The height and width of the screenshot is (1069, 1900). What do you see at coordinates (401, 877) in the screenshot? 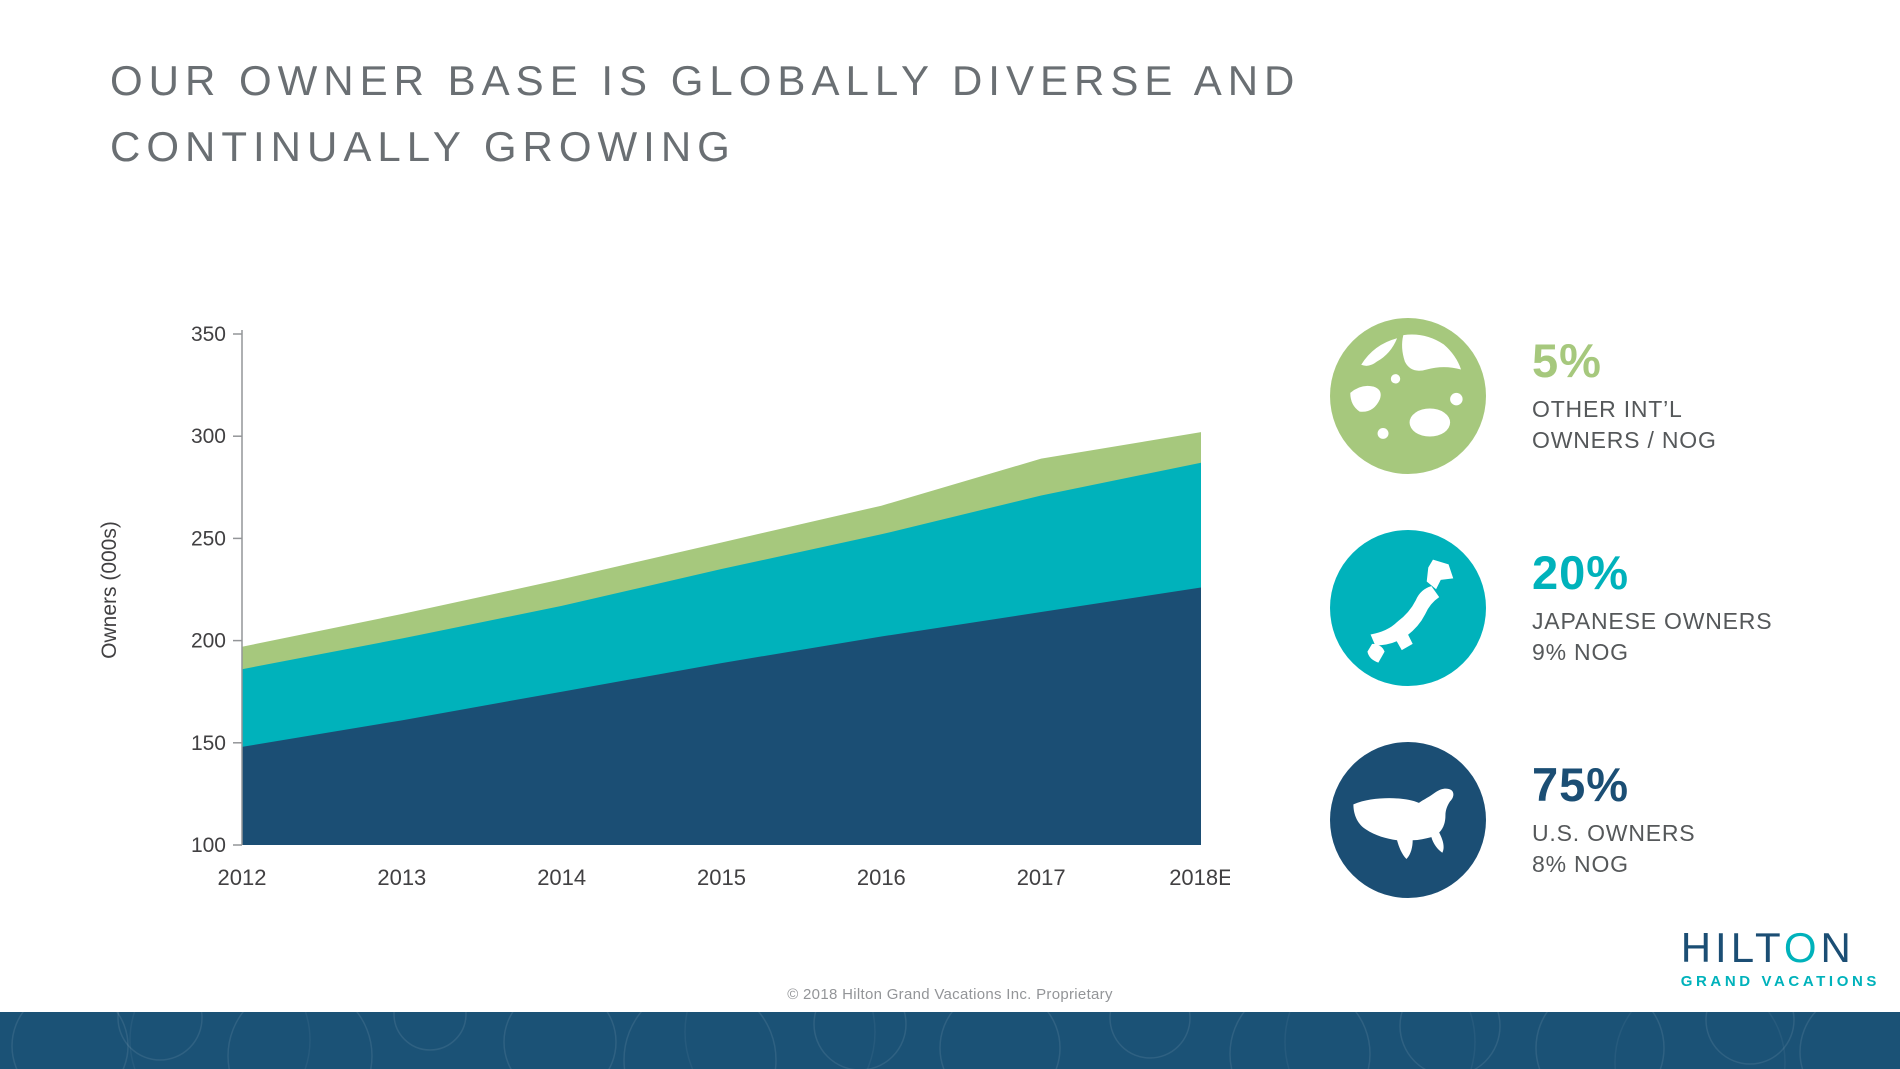
I see `x-tick-label-2013: 2013` at bounding box center [401, 877].